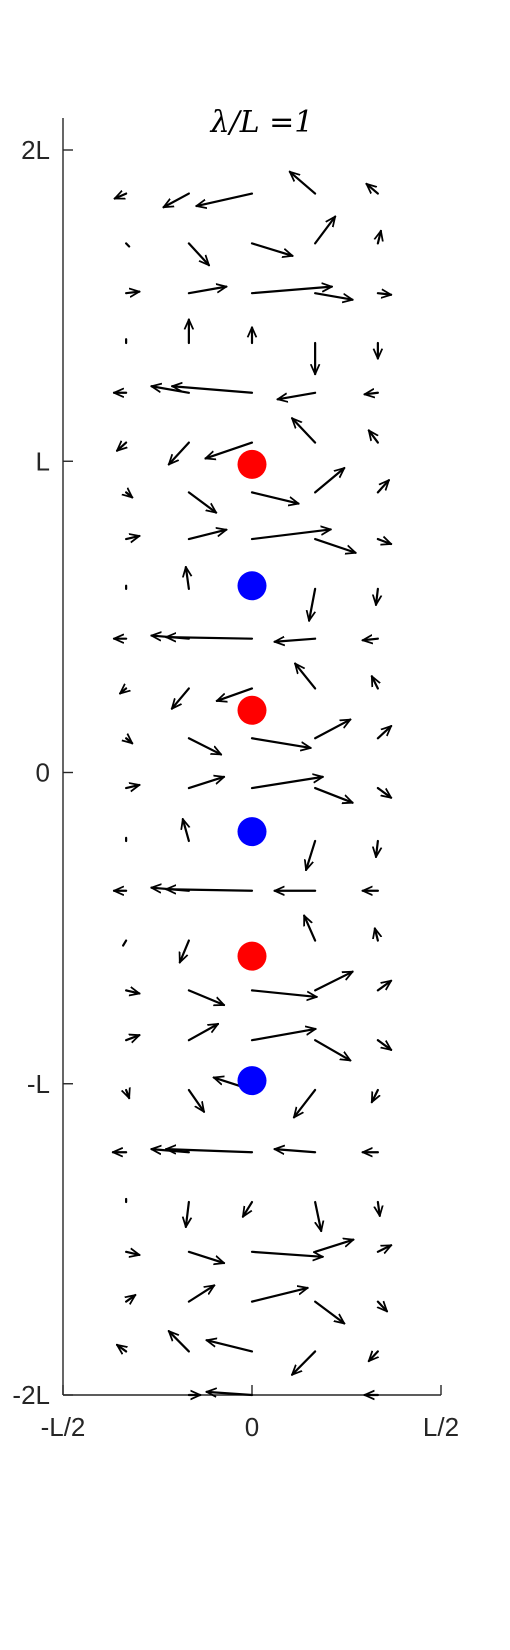 Image resolution: width=510 pixels, height=1650 pixels. I want to click on y-tick-label: 0, so click(43, 773).